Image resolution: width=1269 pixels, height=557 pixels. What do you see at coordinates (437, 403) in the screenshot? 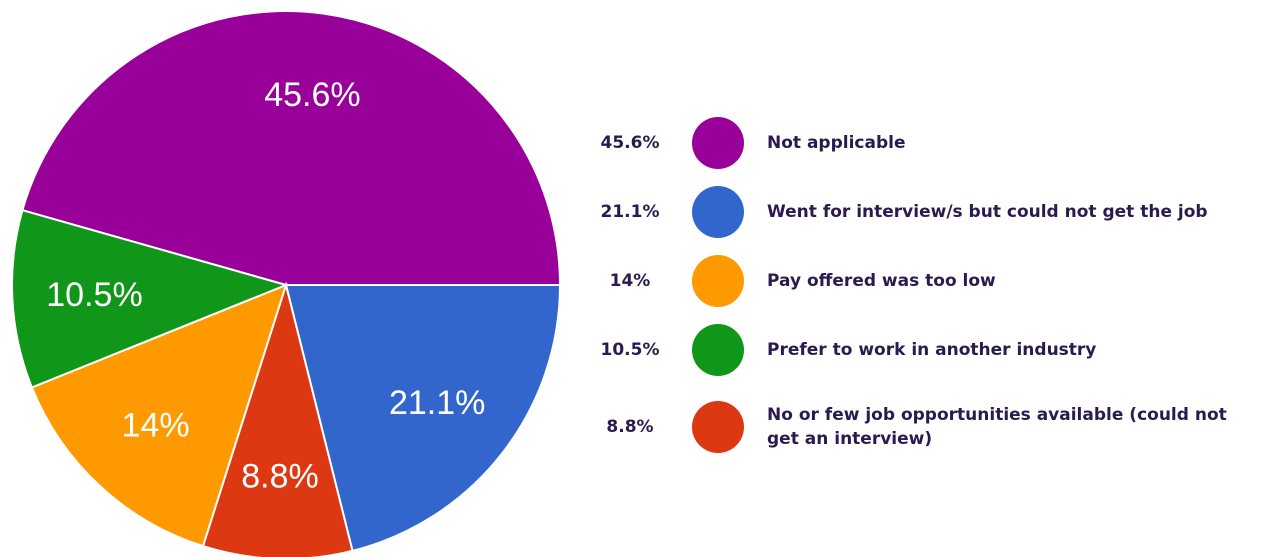
I see `slice-value-label: 21.1%` at bounding box center [437, 403].